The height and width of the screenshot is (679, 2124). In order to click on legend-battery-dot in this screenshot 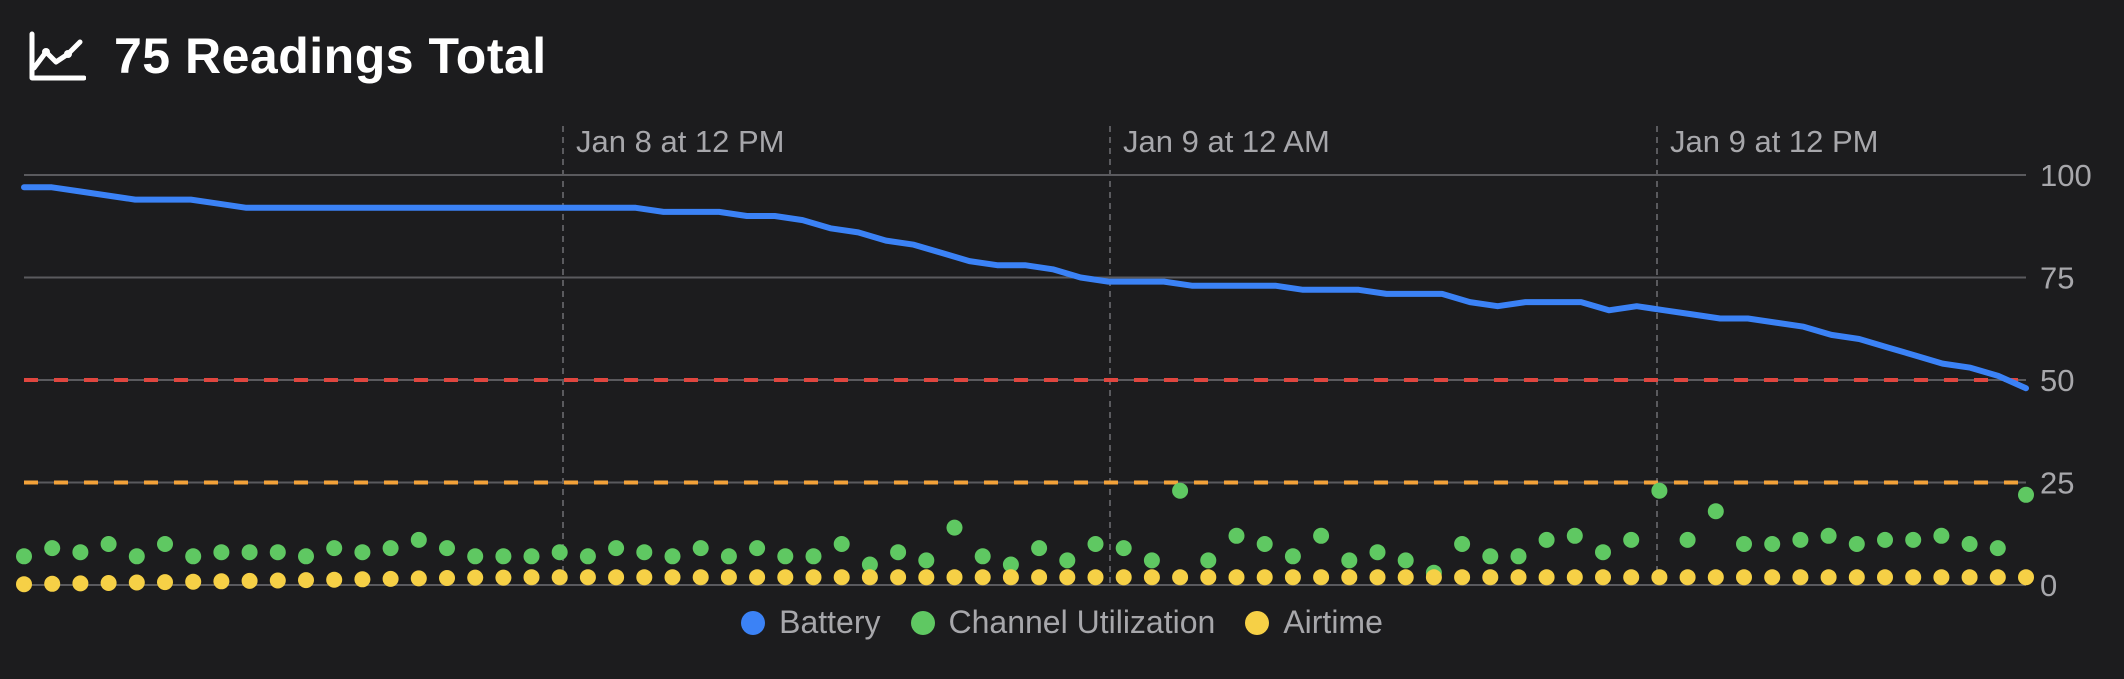, I will do `click(753, 622)`.